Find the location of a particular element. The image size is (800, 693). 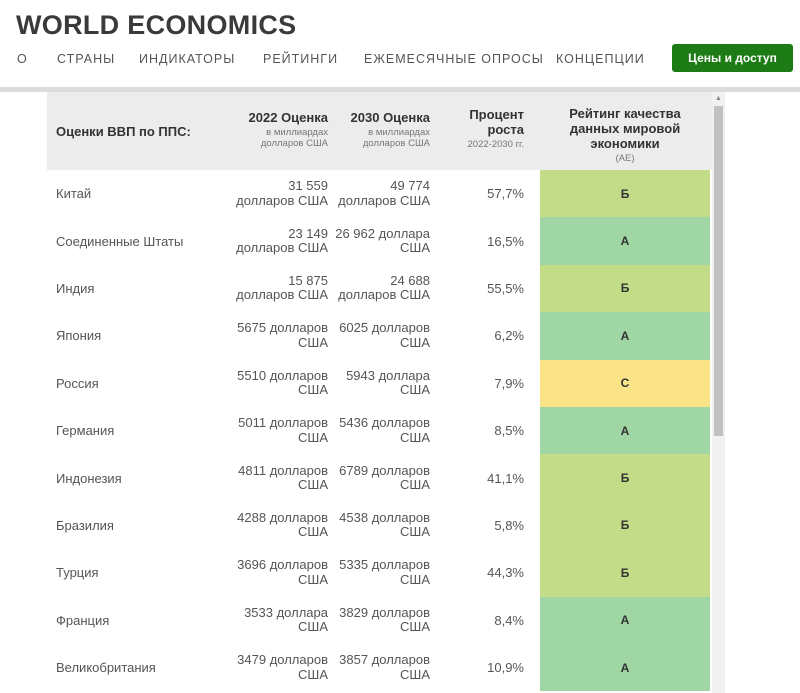

pricing-access-button: Цены и доступ is located at coordinates (732, 58).